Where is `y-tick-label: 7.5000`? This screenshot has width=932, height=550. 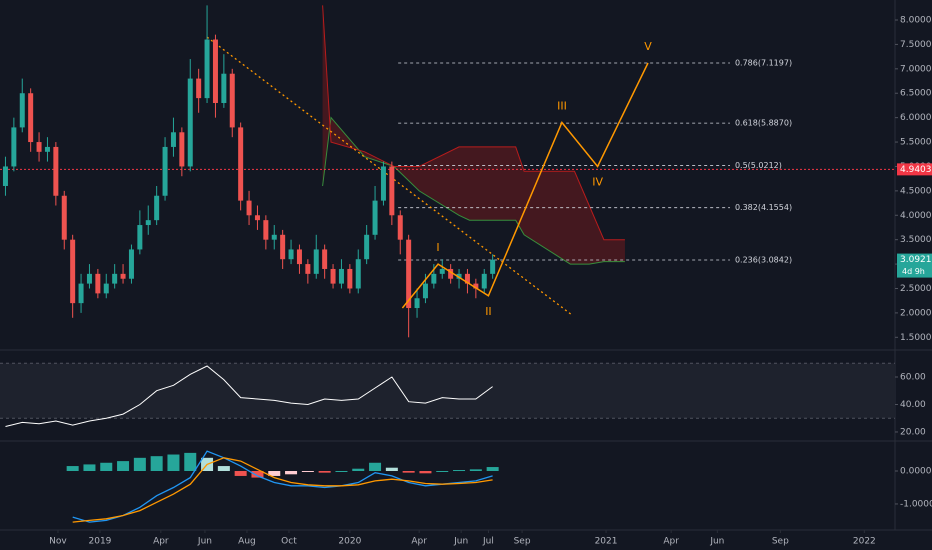 y-tick-label: 7.5000 is located at coordinates (916, 45).